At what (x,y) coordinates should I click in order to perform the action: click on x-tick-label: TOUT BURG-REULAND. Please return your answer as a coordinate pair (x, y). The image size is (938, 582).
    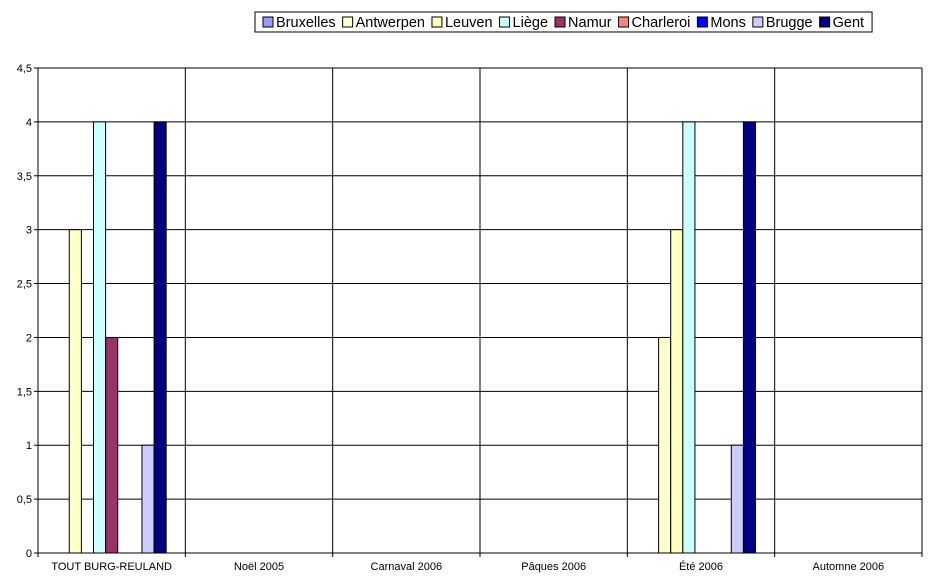
    Looking at the image, I should click on (111, 567).